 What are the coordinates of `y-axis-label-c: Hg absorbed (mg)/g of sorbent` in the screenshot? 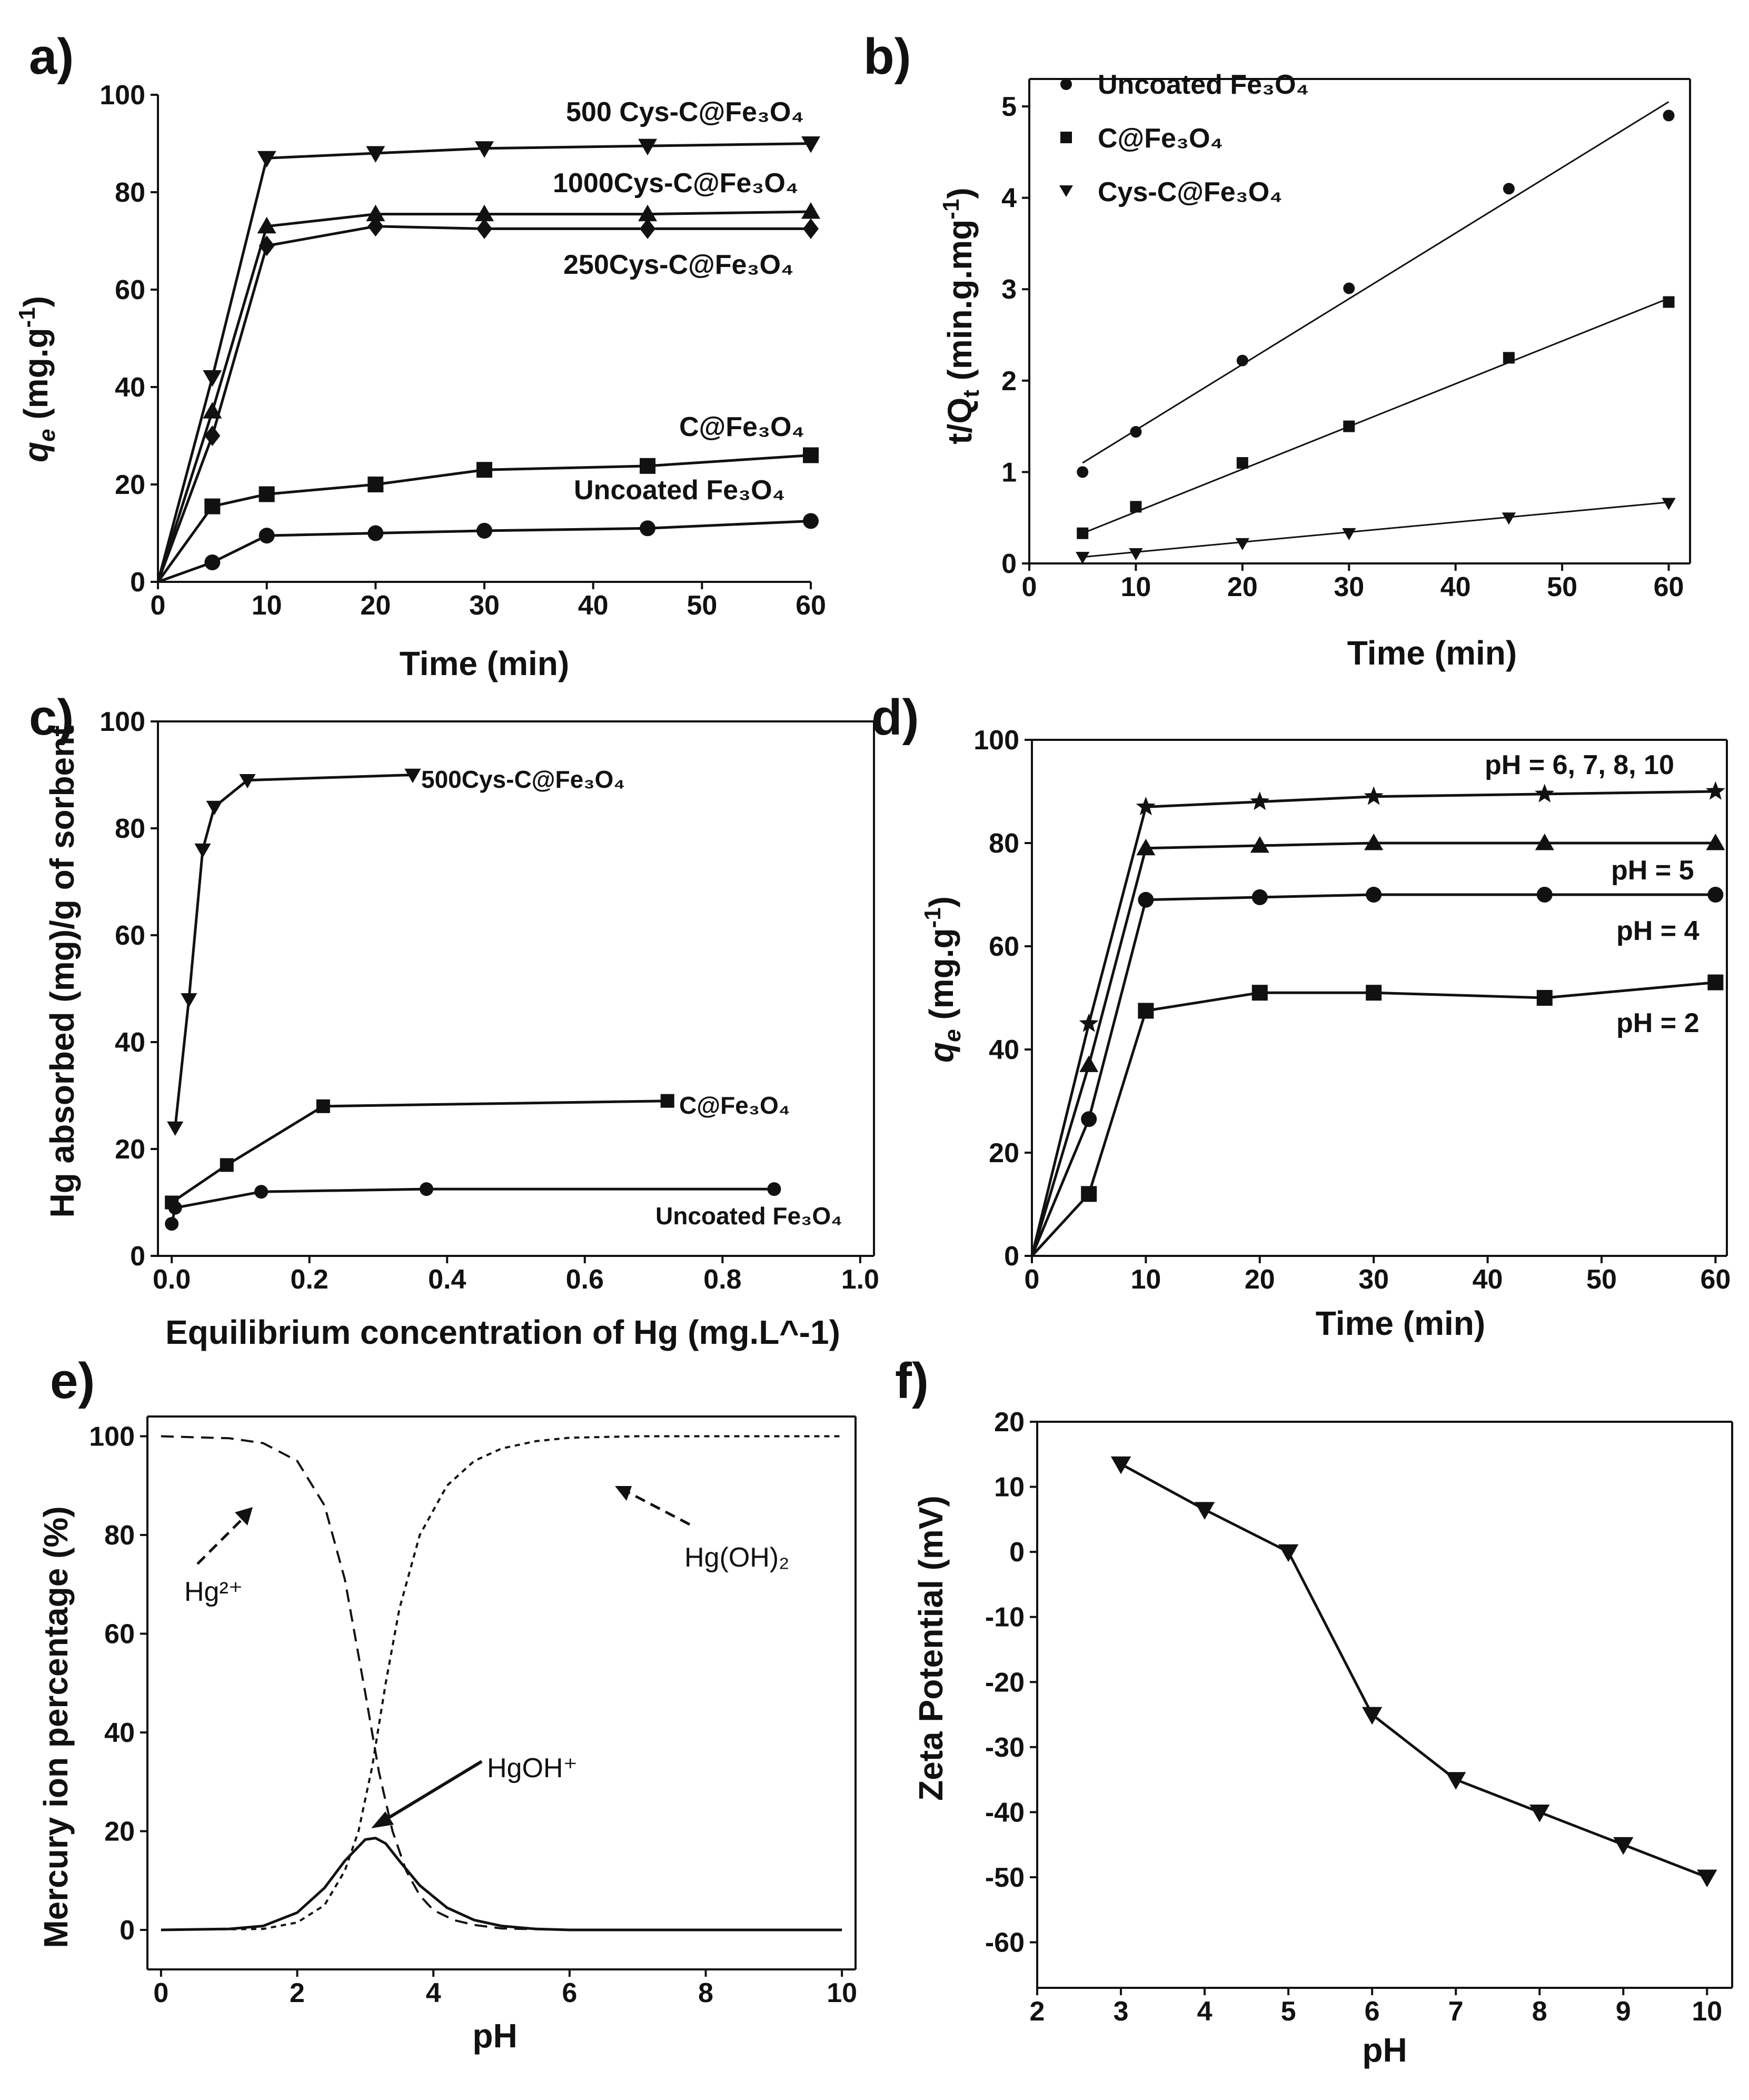 It's located at (62, 971).